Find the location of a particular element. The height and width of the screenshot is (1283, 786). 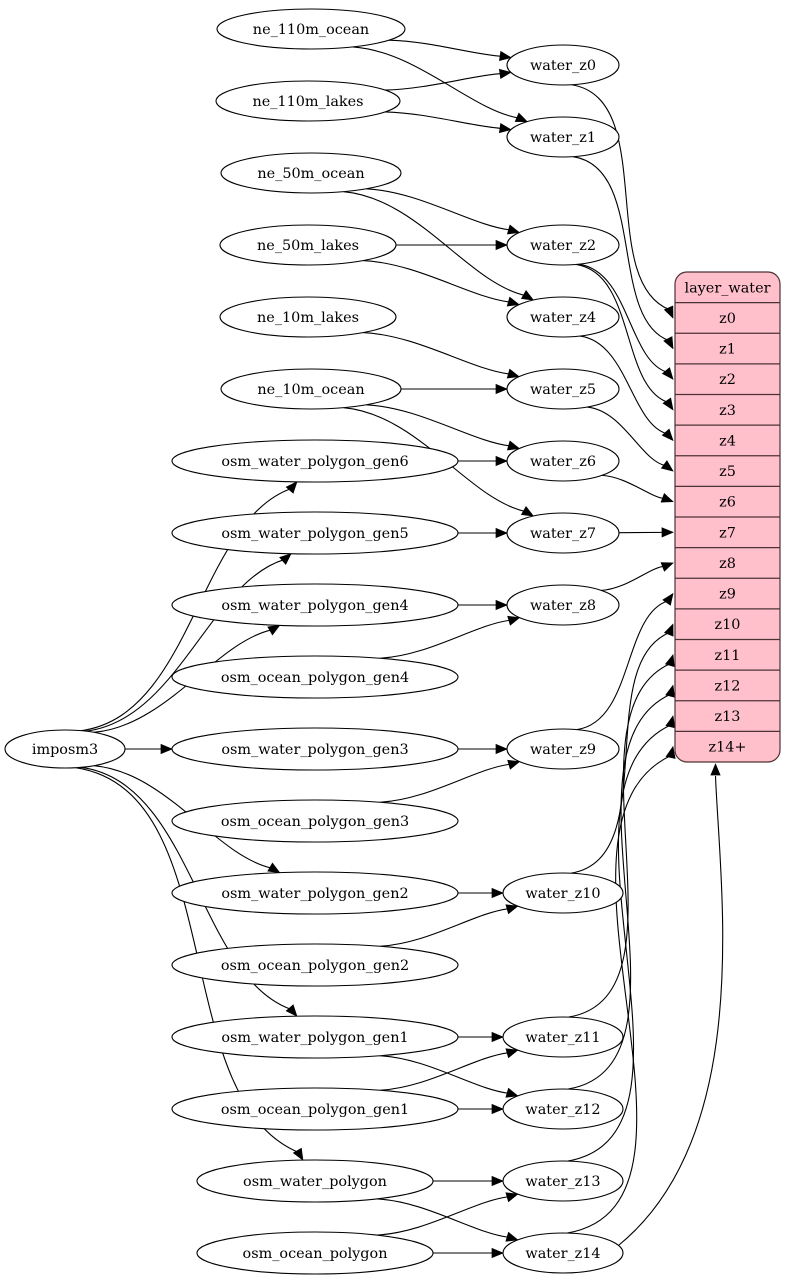

edge-ne_10m_lakes-to-water_z5 is located at coordinates (437, 353).